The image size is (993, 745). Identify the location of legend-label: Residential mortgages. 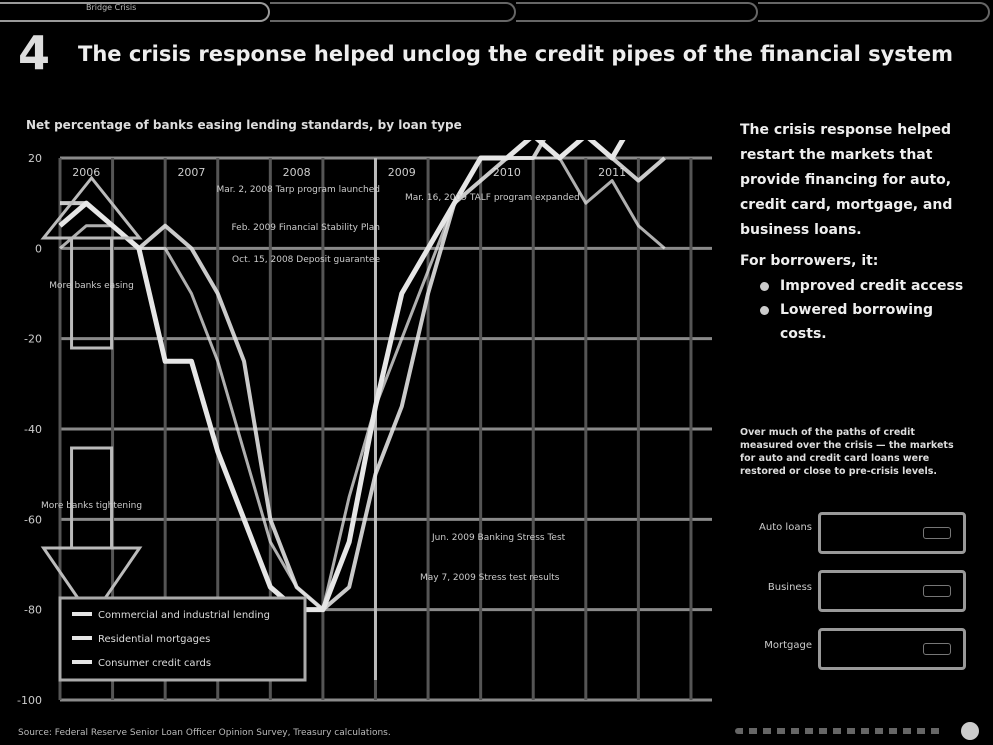
(154, 639).